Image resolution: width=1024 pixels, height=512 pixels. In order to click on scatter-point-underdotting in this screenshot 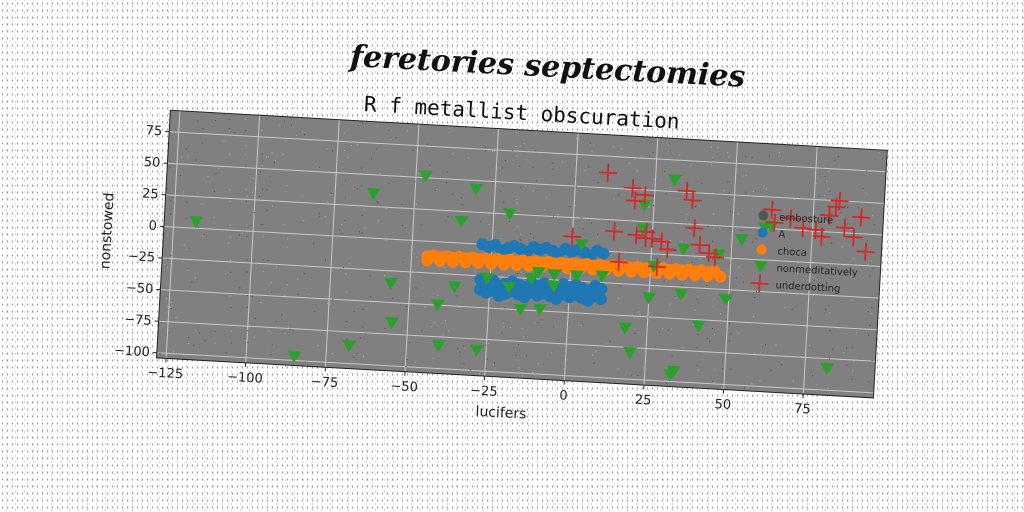, I will do `click(652, 238)`.